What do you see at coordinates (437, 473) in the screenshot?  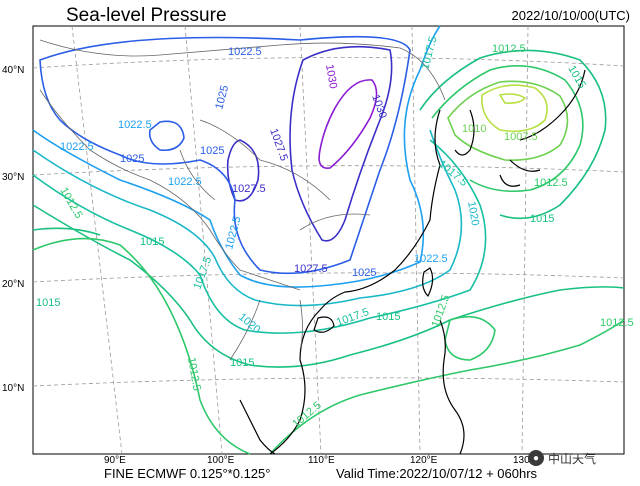 I see `valid-time: Valid Time:2022/10/07/12 + 060hrs` at bounding box center [437, 473].